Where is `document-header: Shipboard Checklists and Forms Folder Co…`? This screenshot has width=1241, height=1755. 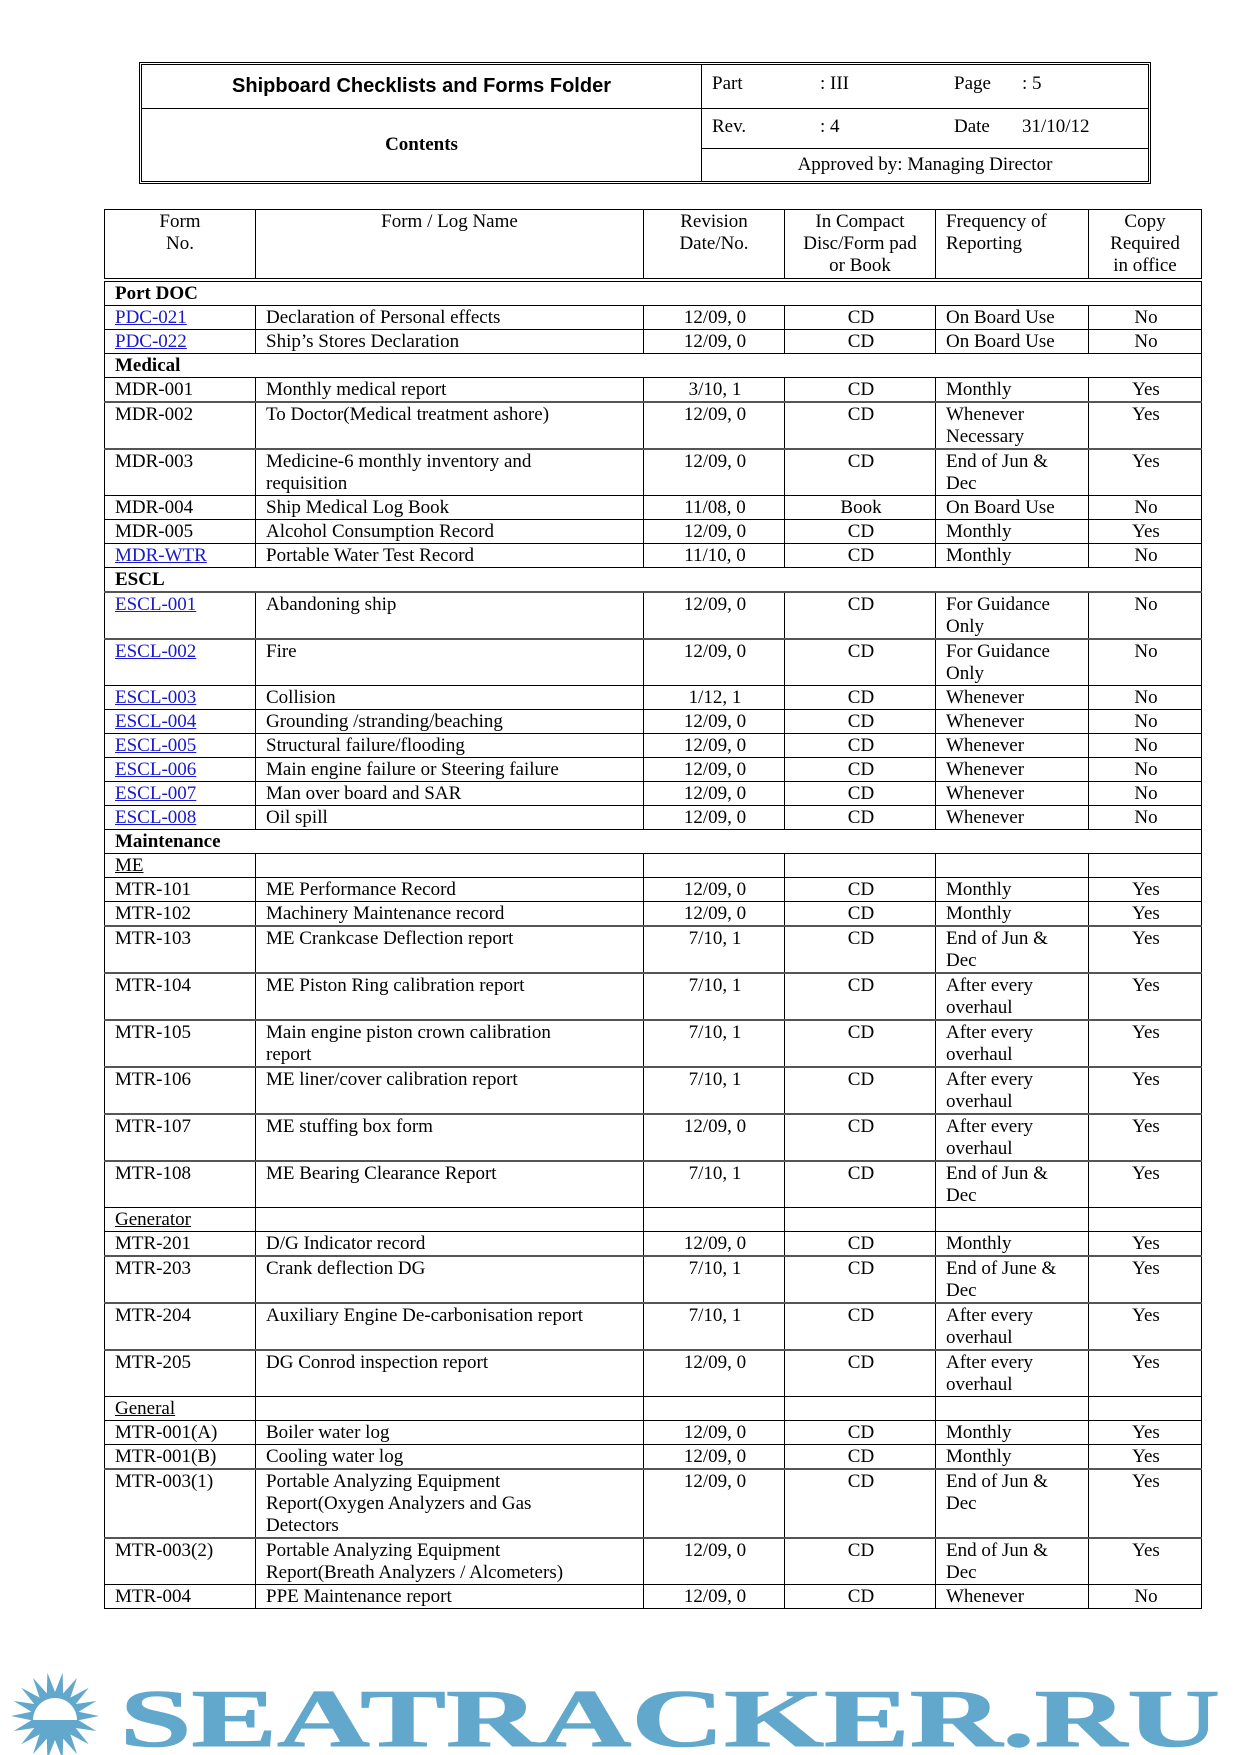 document-header: Shipboard Checklists and Forms Folder Co… is located at coordinates (645, 123).